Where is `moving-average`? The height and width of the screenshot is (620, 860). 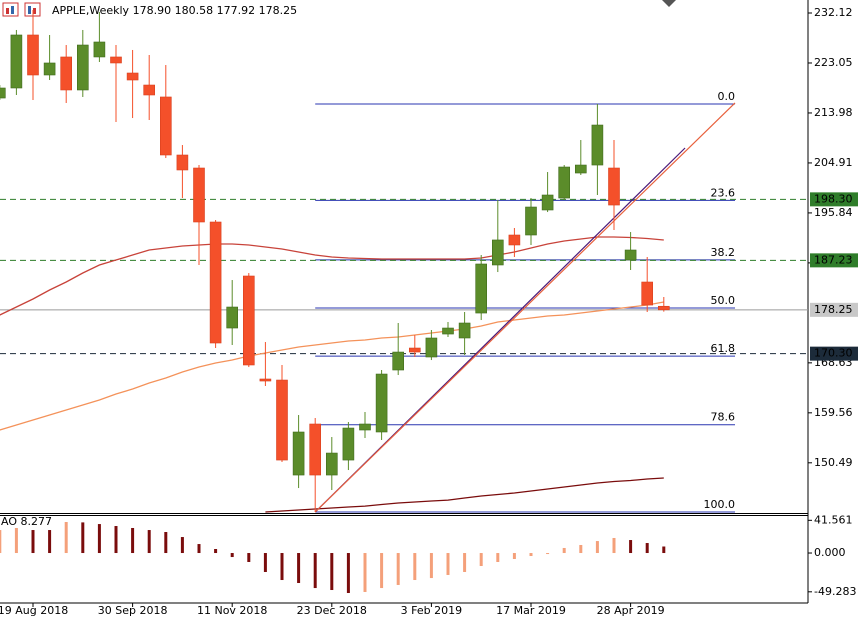
moving-average is located at coordinates (332, 276).